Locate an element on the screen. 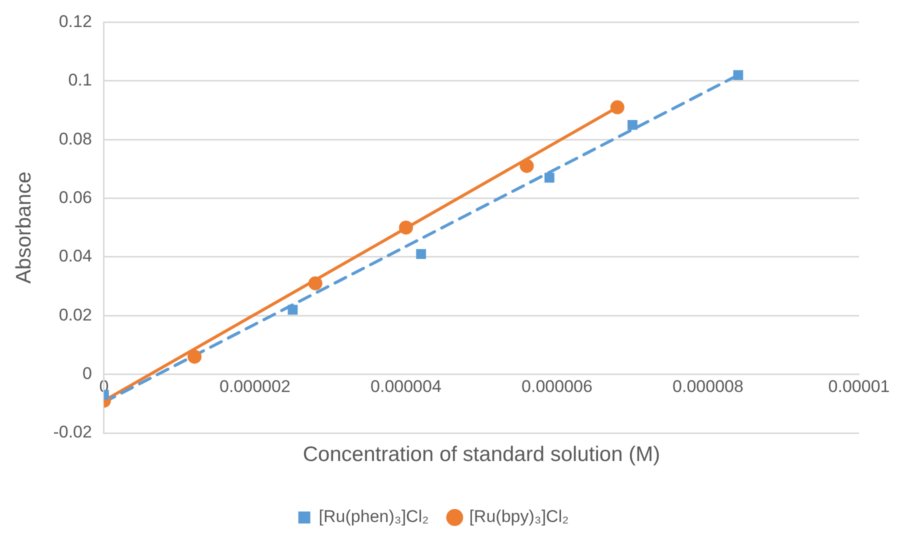  x-tick-label: 0.00001 is located at coordinates (859, 386).